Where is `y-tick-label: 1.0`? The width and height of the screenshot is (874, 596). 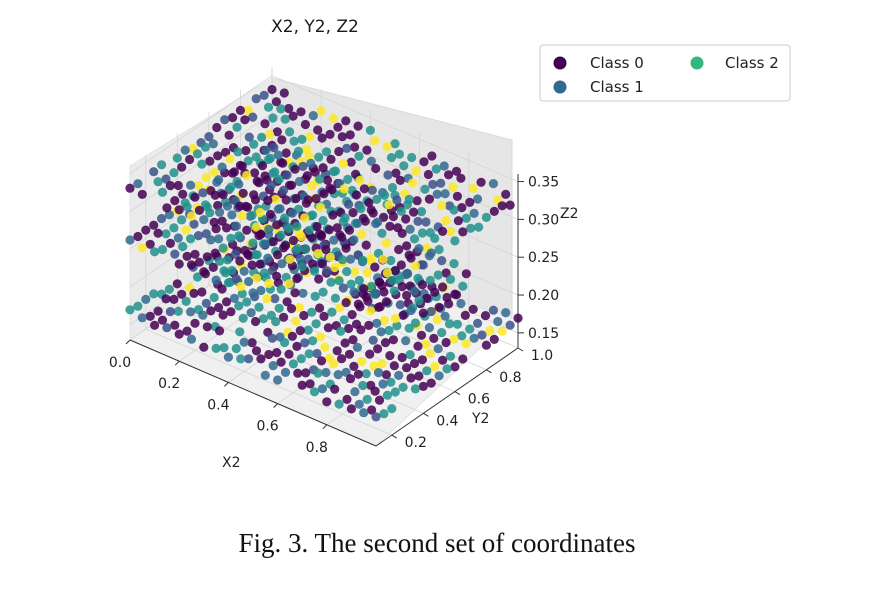 y-tick-label: 1.0 is located at coordinates (542, 356).